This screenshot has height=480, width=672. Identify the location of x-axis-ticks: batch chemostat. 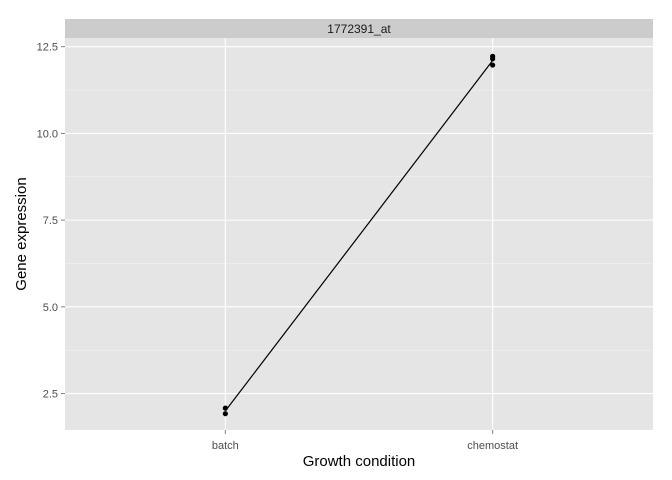
(365, 441).